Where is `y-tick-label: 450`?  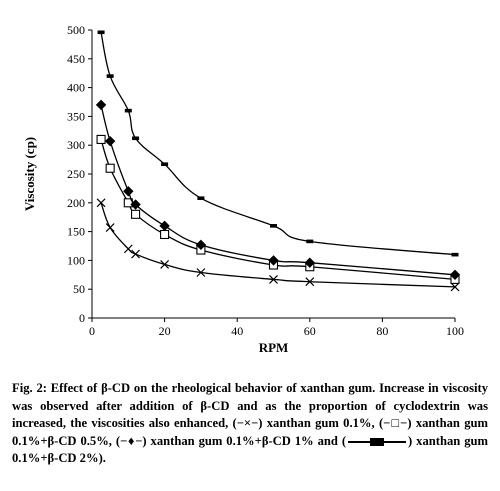 y-tick-label: 450 is located at coordinates (76, 59).